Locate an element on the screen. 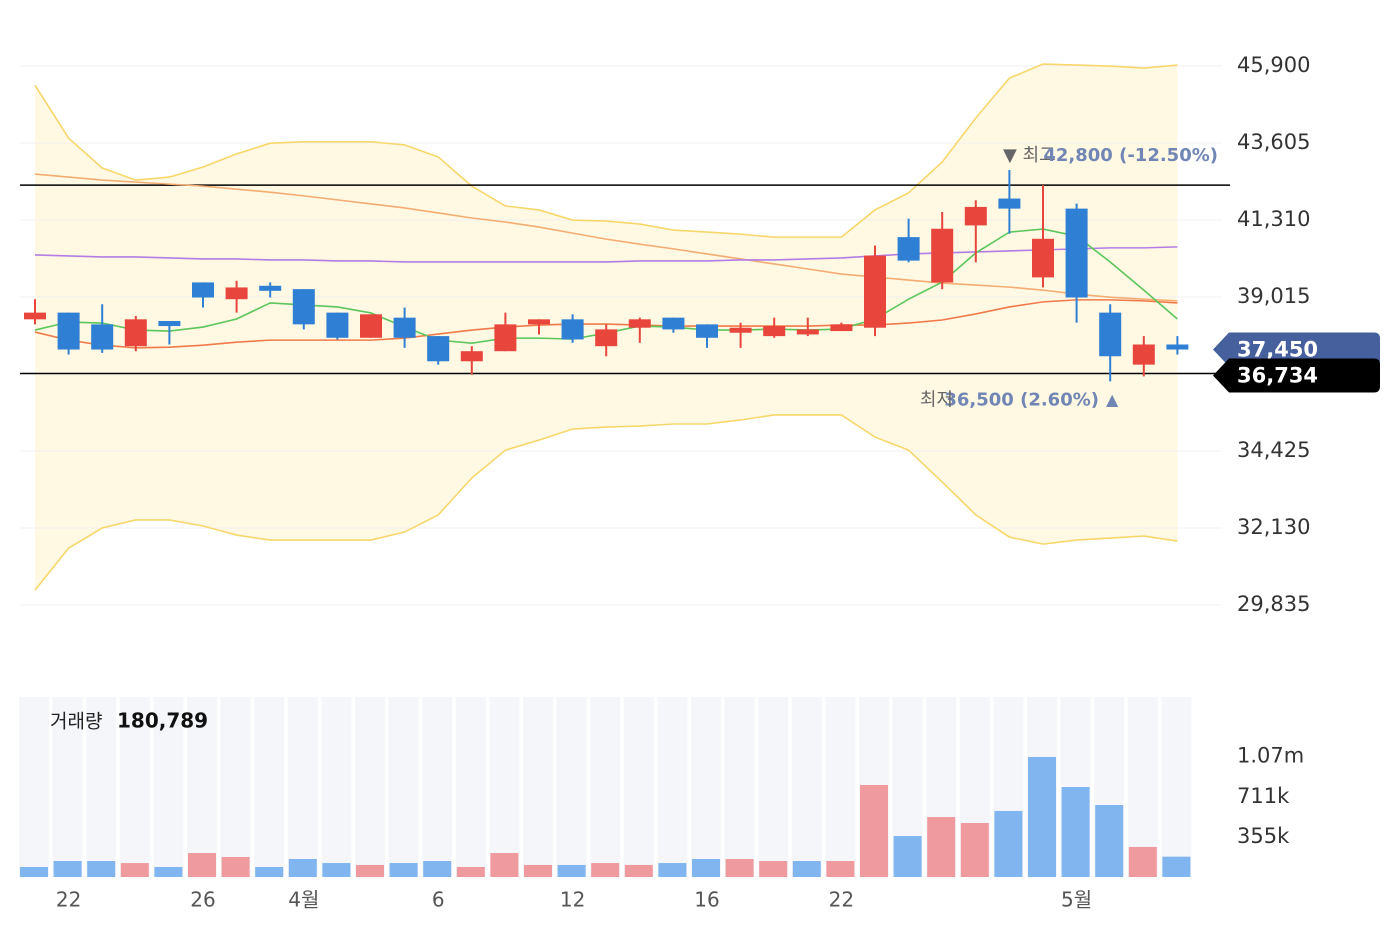 This screenshot has width=1390, height=928. y-tick-label: 43,605 is located at coordinates (1273, 142).